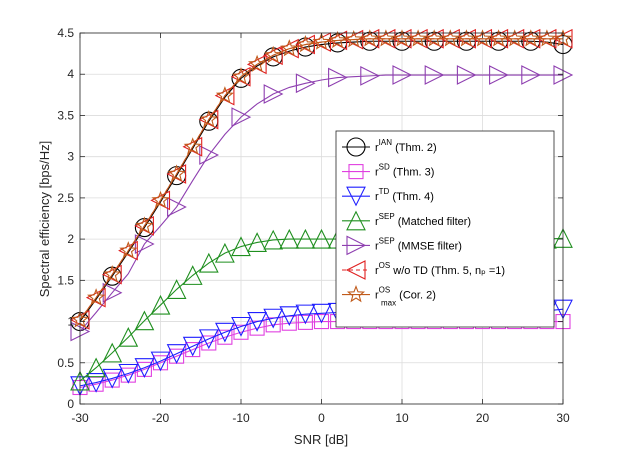  I want to click on legend-entry-4: rSEP (MMSE filter), so click(402, 245).